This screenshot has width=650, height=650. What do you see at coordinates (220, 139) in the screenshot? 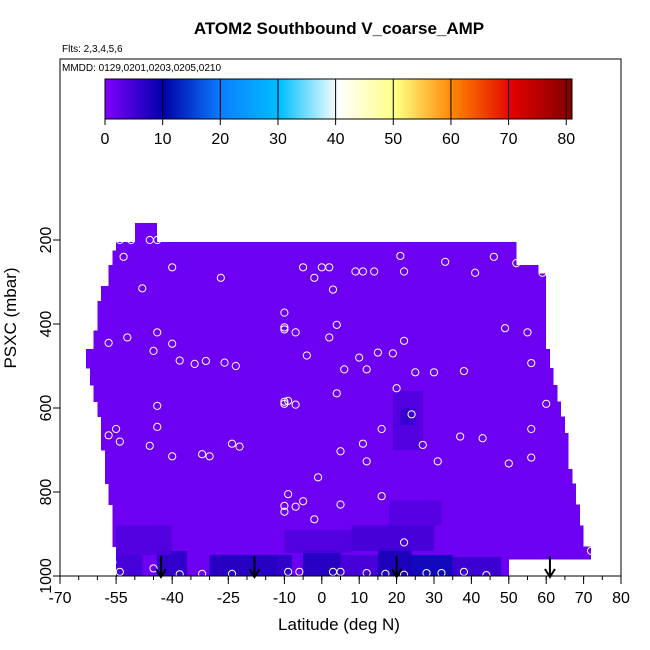
I see `colorbar-tick-label: 20` at bounding box center [220, 139].